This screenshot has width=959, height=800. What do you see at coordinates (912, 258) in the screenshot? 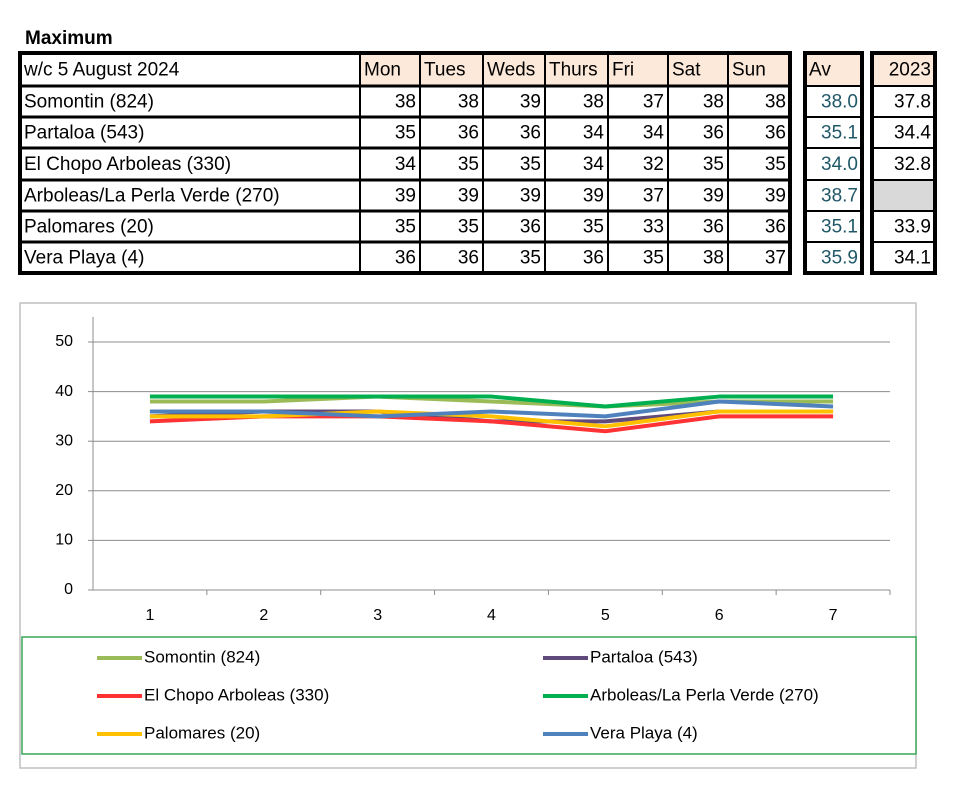
I see `cell-value: 34.1` at bounding box center [912, 258].